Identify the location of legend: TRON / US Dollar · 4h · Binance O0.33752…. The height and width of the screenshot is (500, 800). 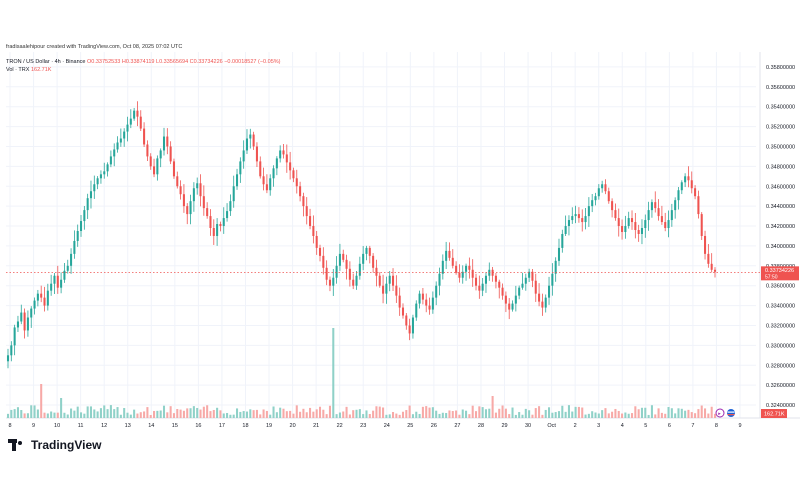
(143, 66).